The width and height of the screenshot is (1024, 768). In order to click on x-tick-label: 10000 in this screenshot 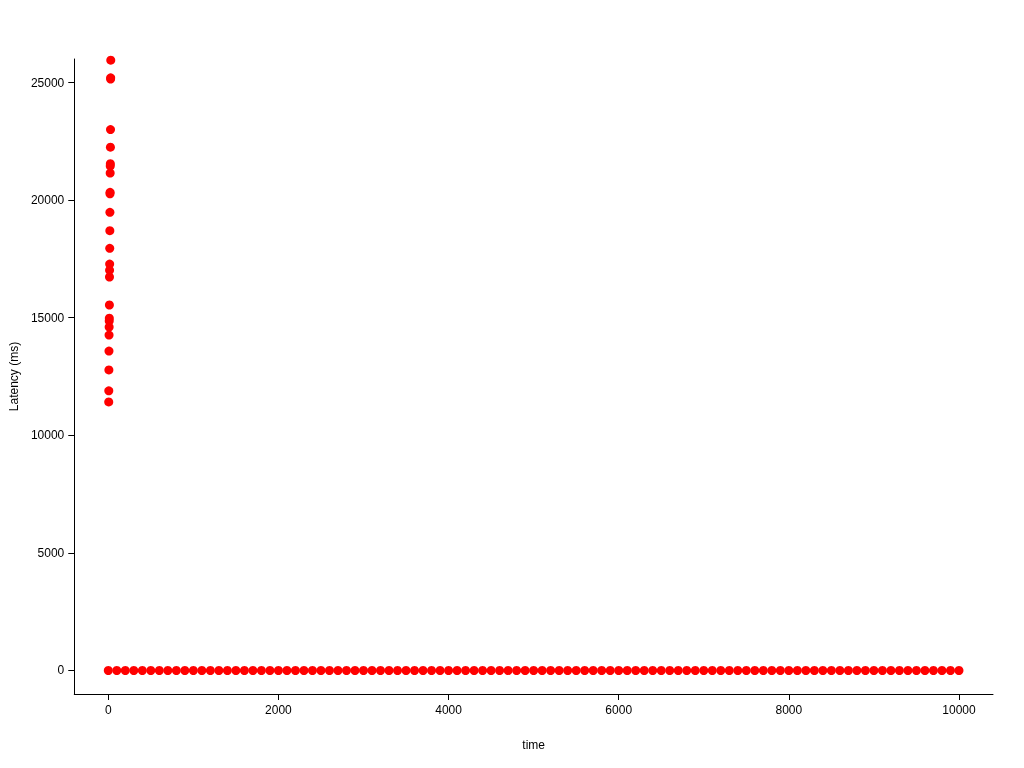, I will do `click(959, 710)`.